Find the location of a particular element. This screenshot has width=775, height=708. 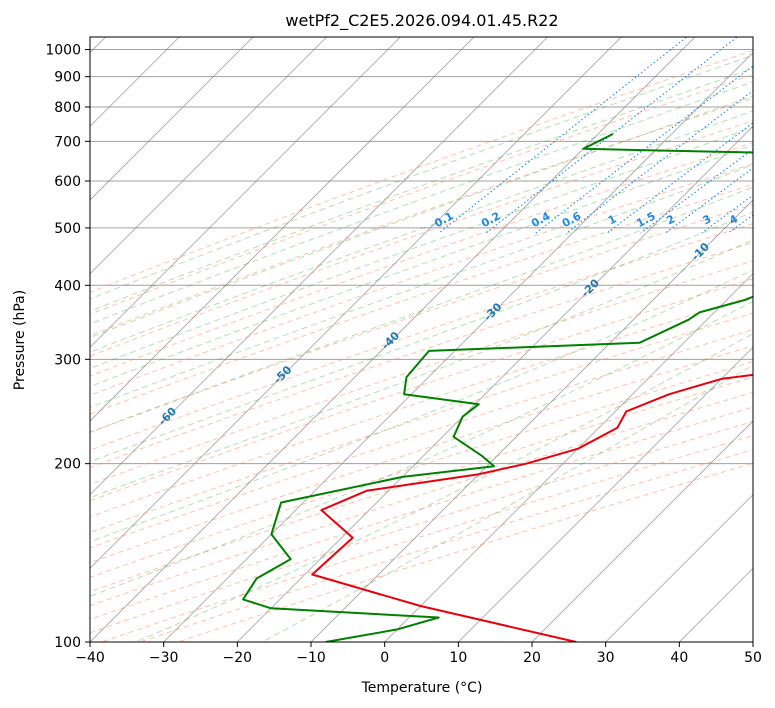

x-tick-label: −10 is located at coordinates (311, 658).